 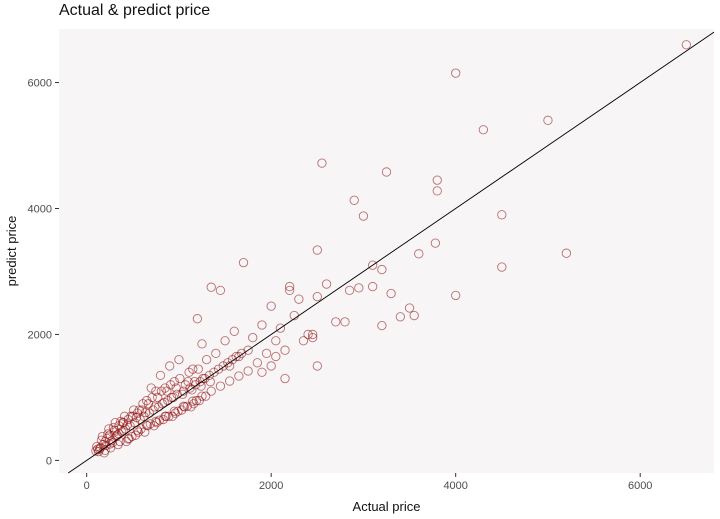 I want to click on x-tick-label: 0, so click(x=87, y=486).